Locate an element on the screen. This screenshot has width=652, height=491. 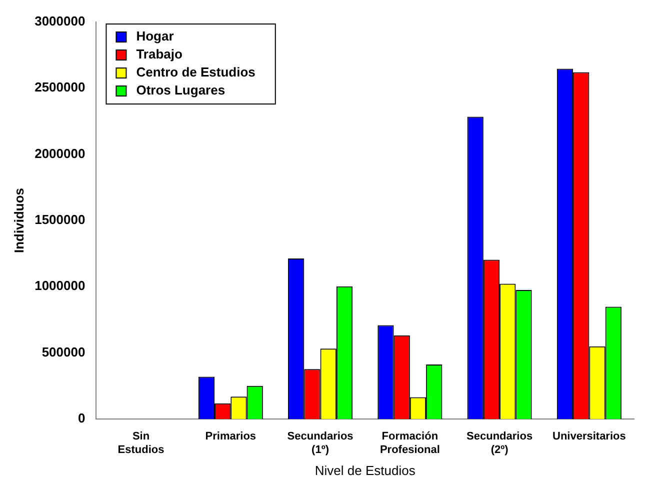
y-tick-label: 0 is located at coordinates (82, 418).